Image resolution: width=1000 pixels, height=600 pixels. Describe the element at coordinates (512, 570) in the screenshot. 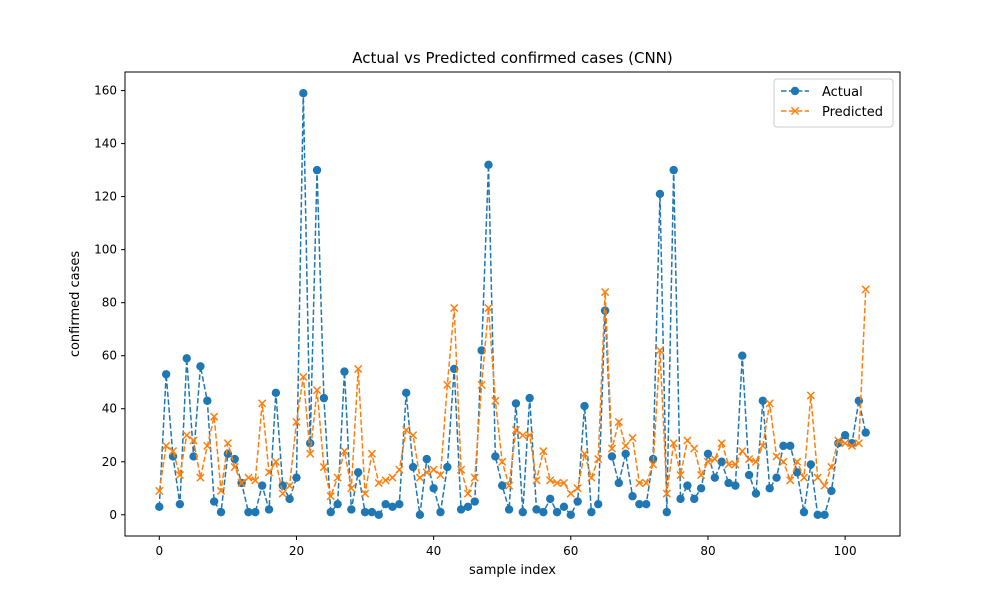

I see `x-axis-label: sample index` at that location.